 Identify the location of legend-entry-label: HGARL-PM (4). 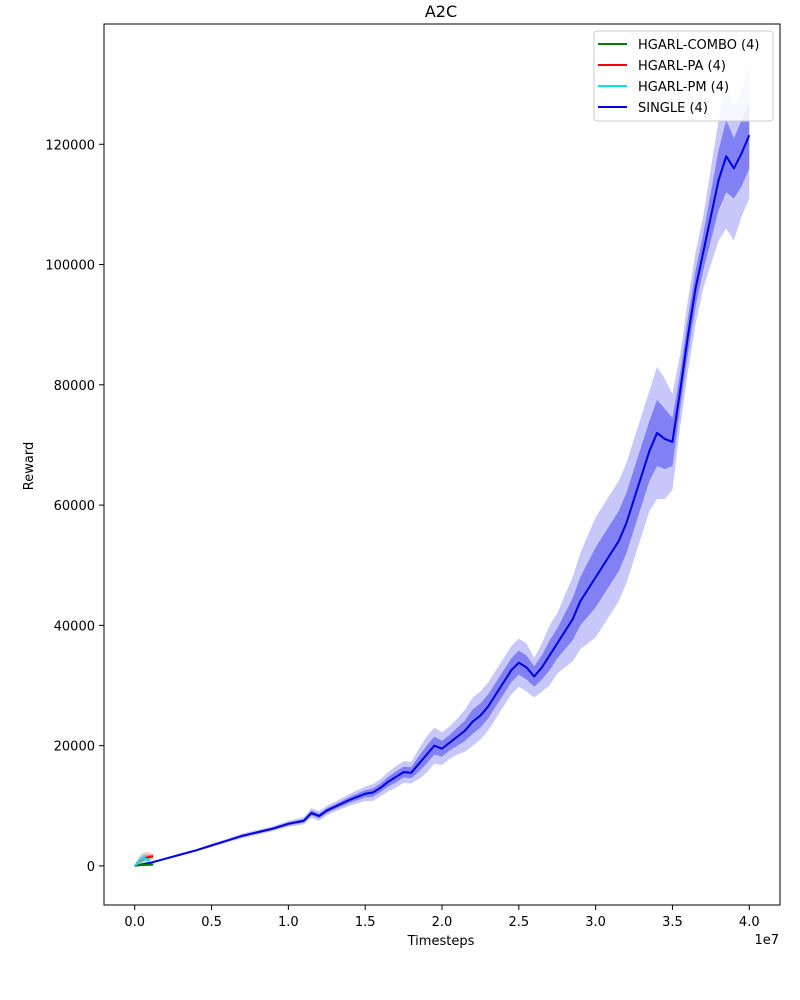
(683, 87).